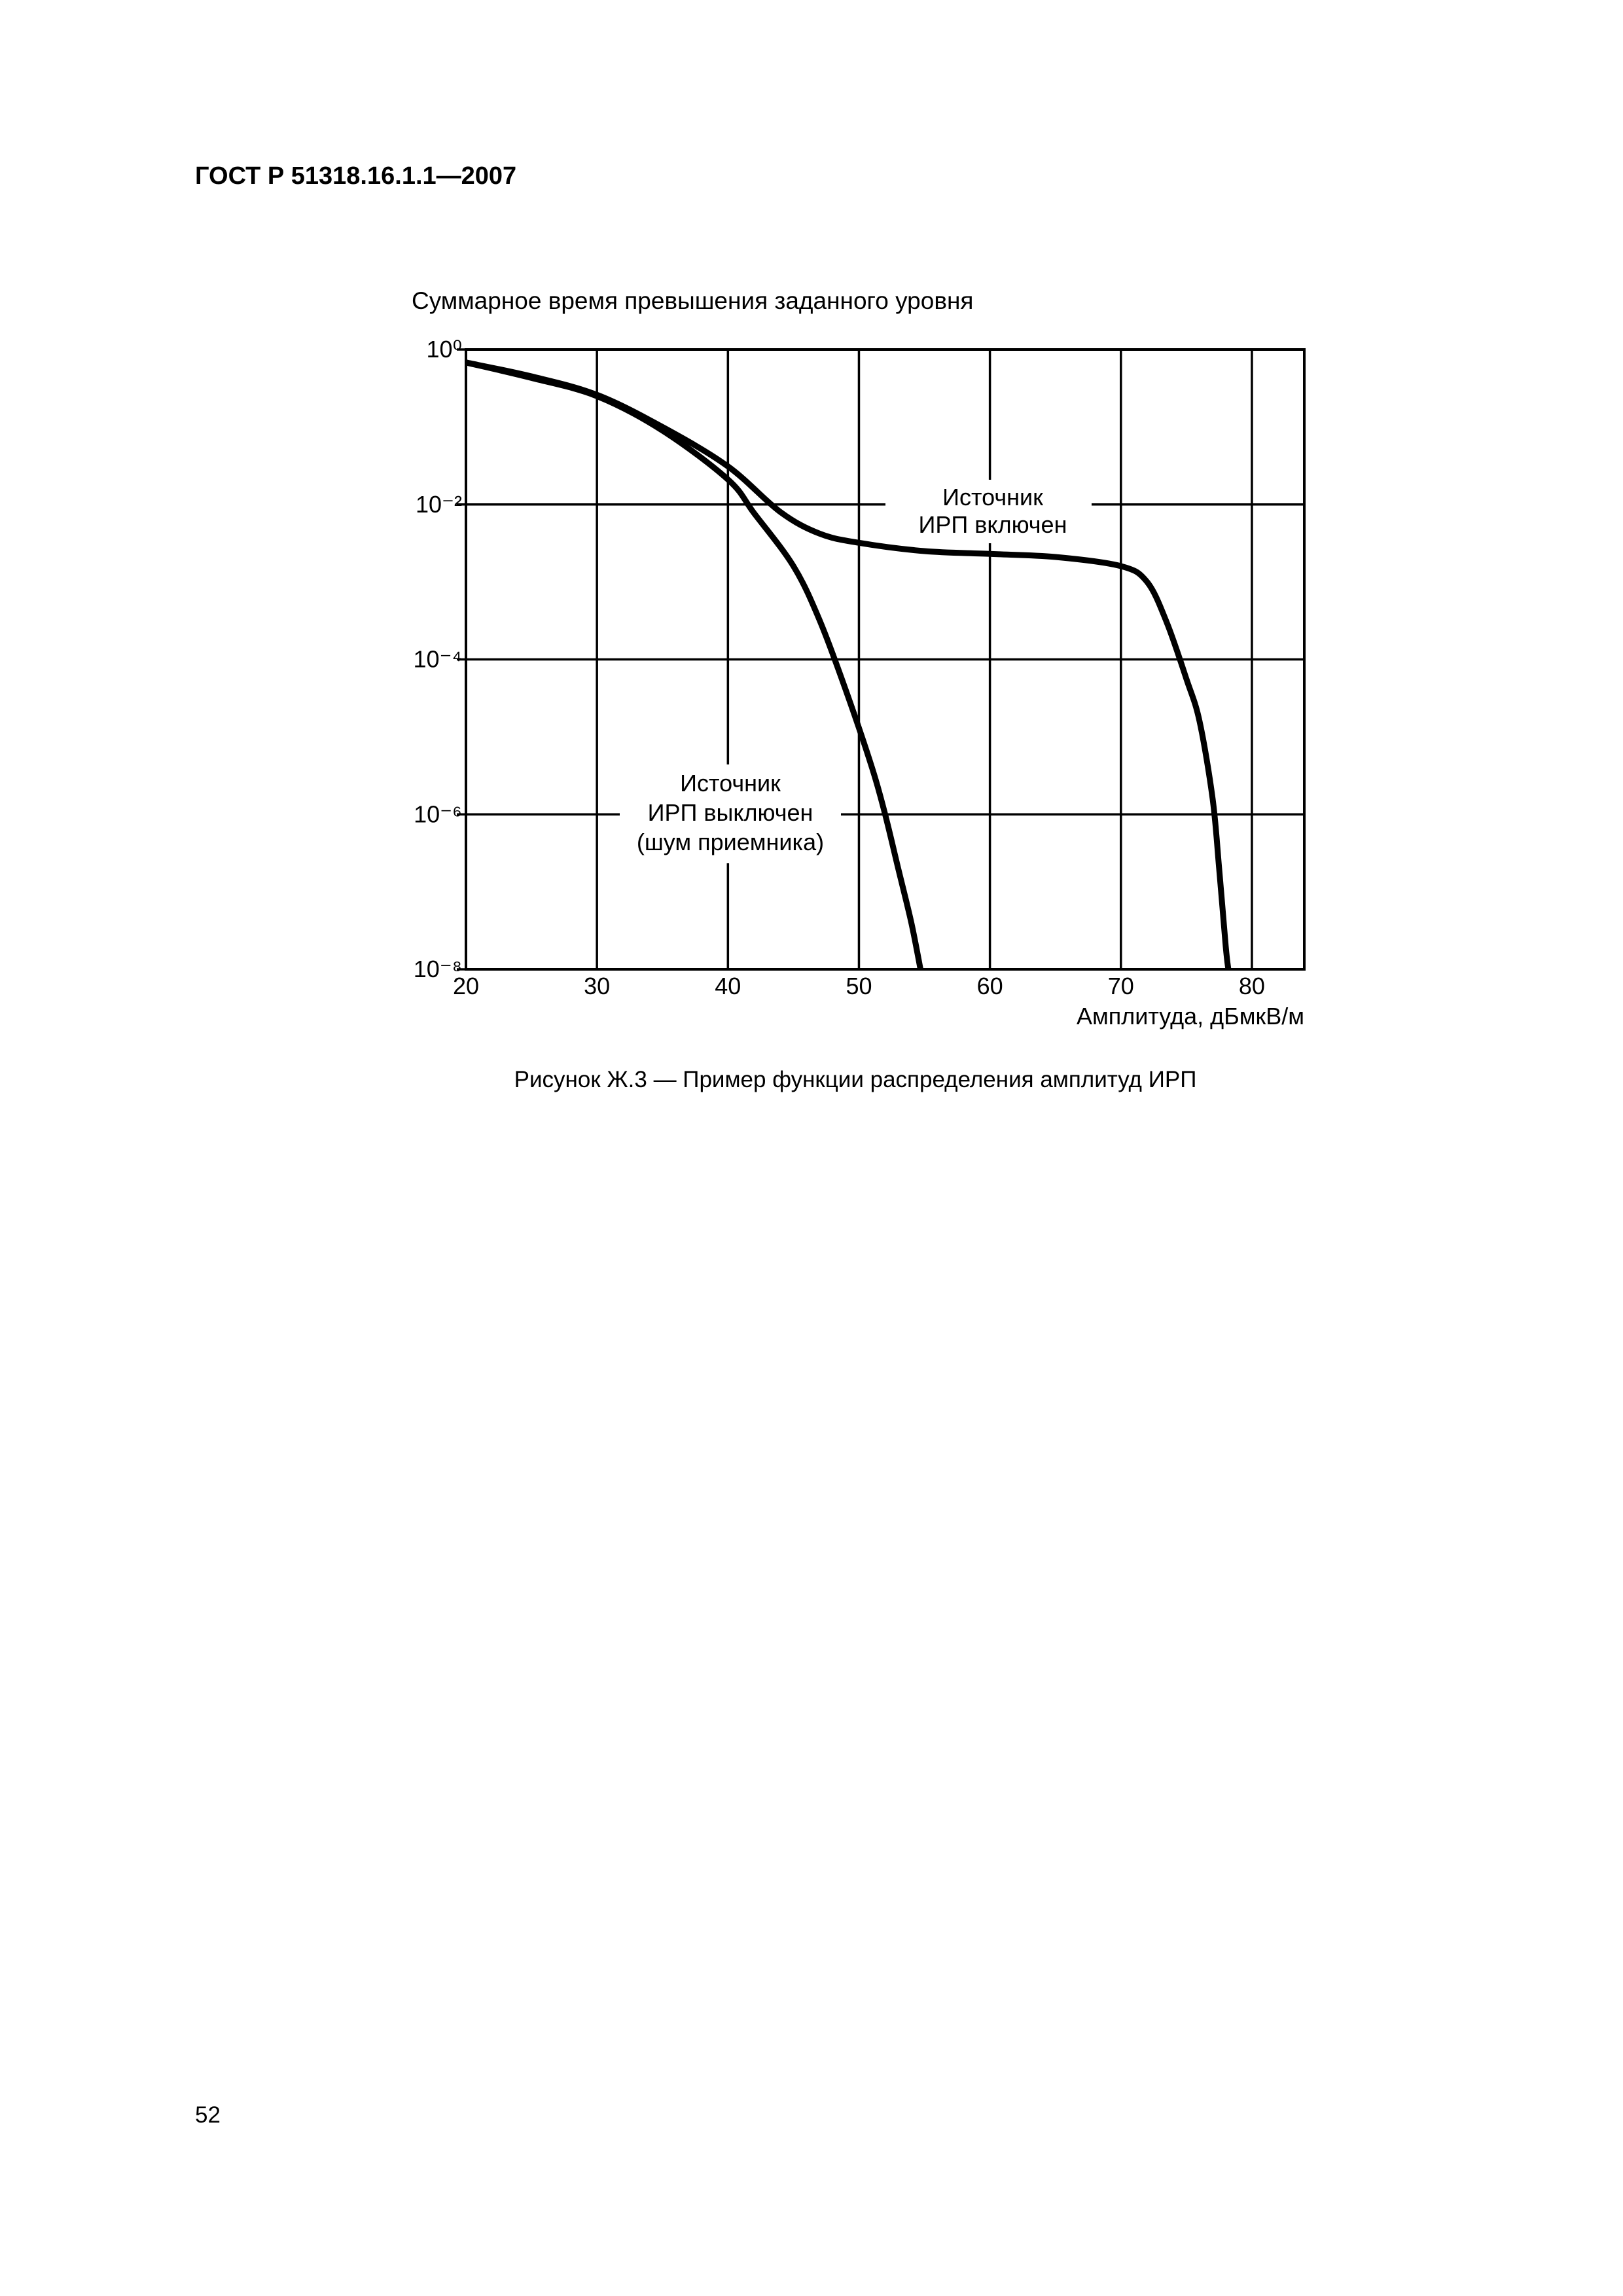  Describe the element at coordinates (1121, 986) in the screenshot. I see `x-tick-label: 70` at that location.